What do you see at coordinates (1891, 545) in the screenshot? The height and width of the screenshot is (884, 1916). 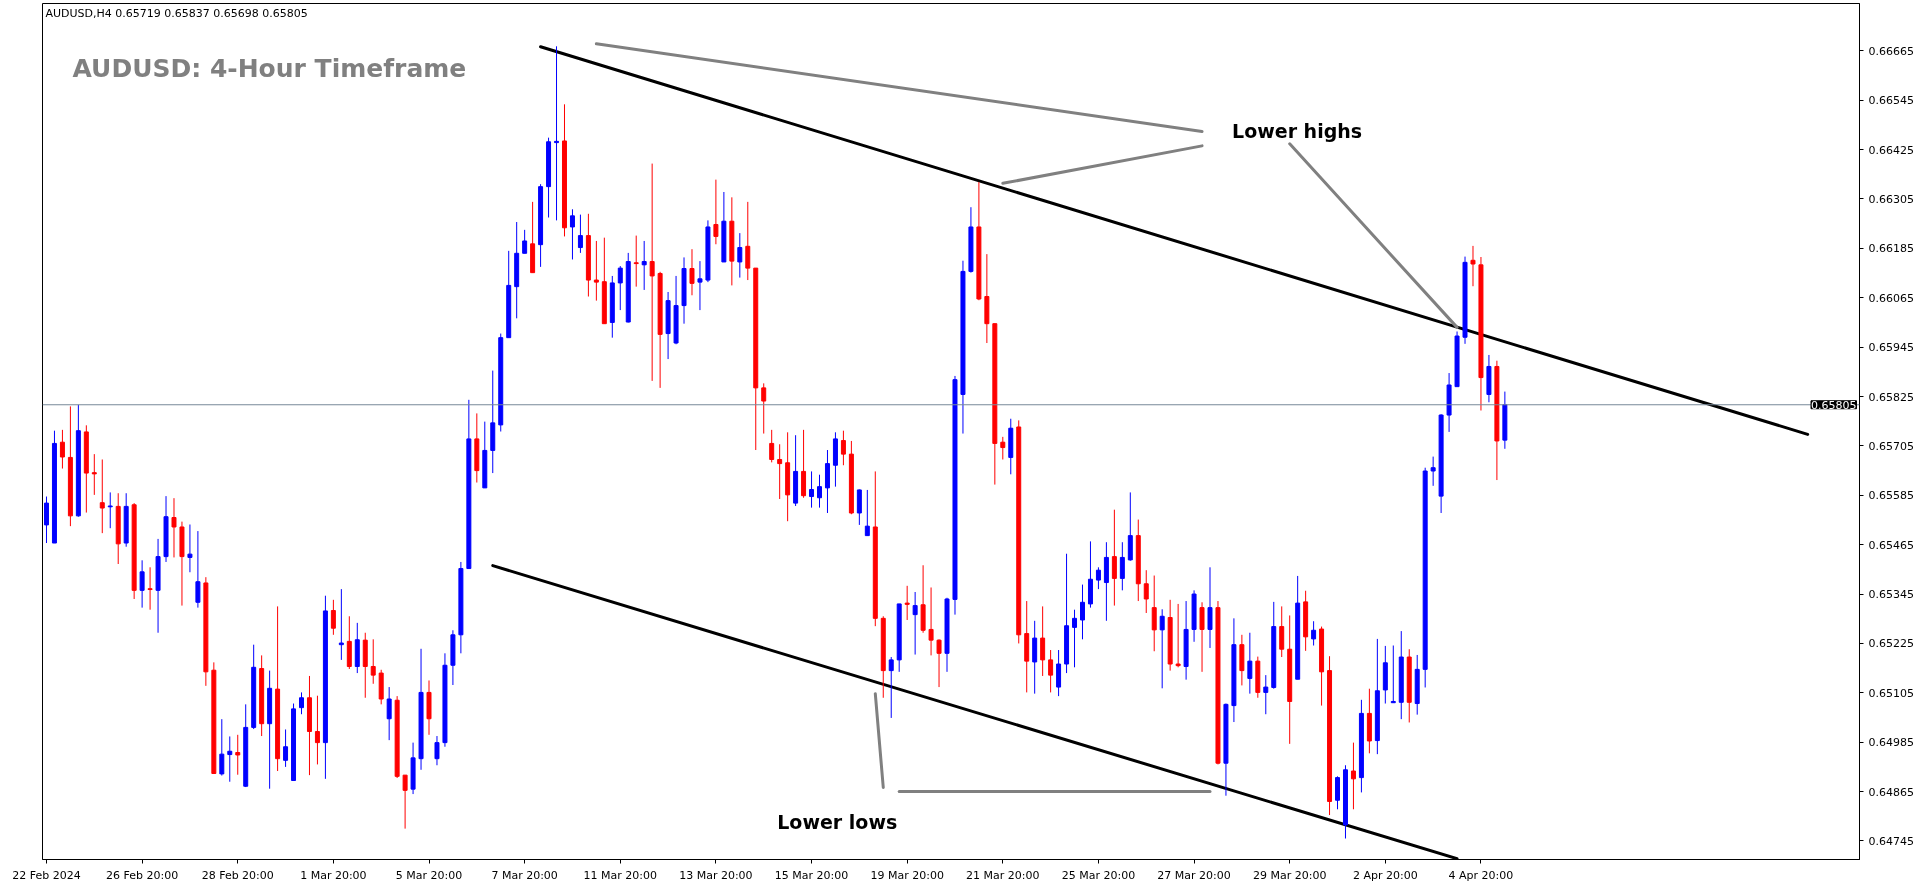 I see `y-tick-label: 0.65465` at bounding box center [1891, 545].